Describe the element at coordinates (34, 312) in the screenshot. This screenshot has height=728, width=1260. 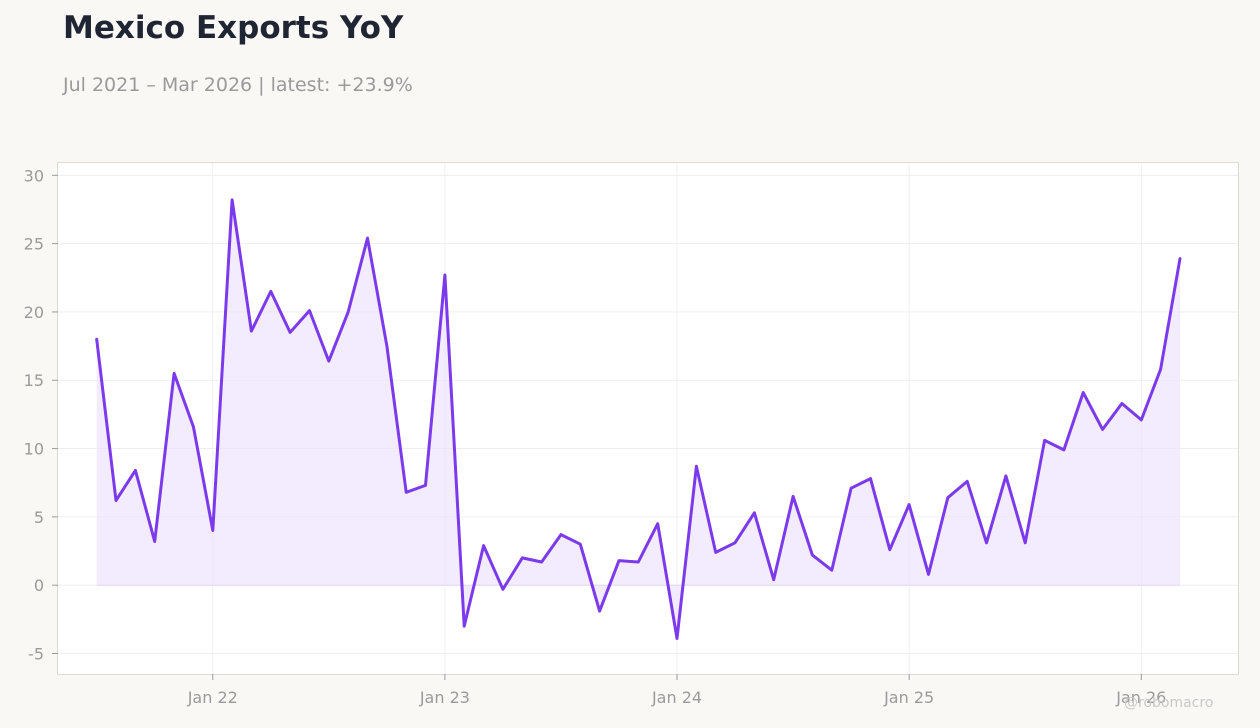
I see `y-tick-label: 20` at that location.